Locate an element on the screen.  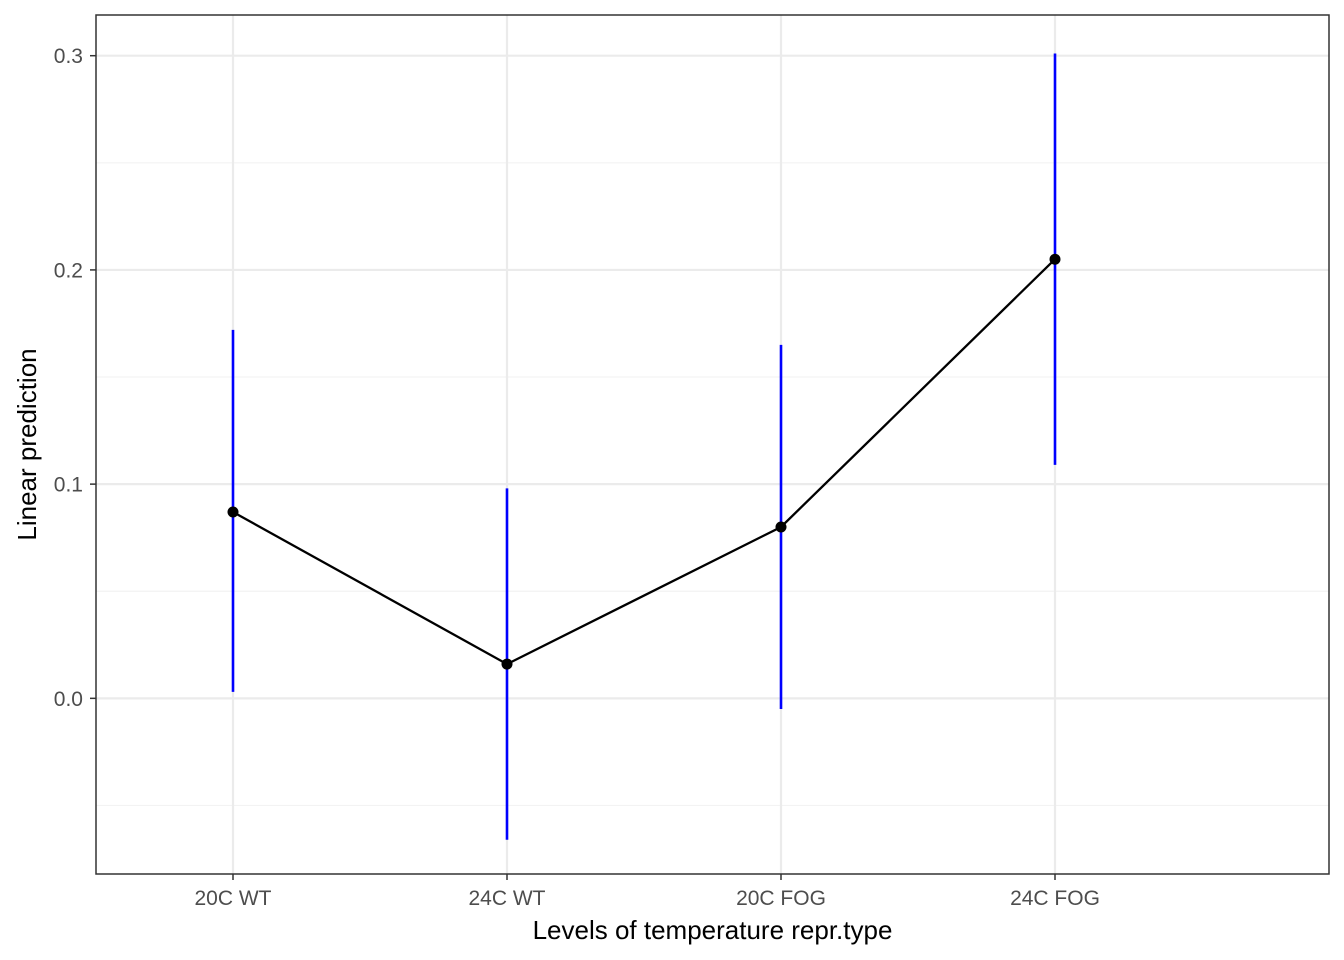
y-axis-title: Linear prediction is located at coordinates (27, 444).